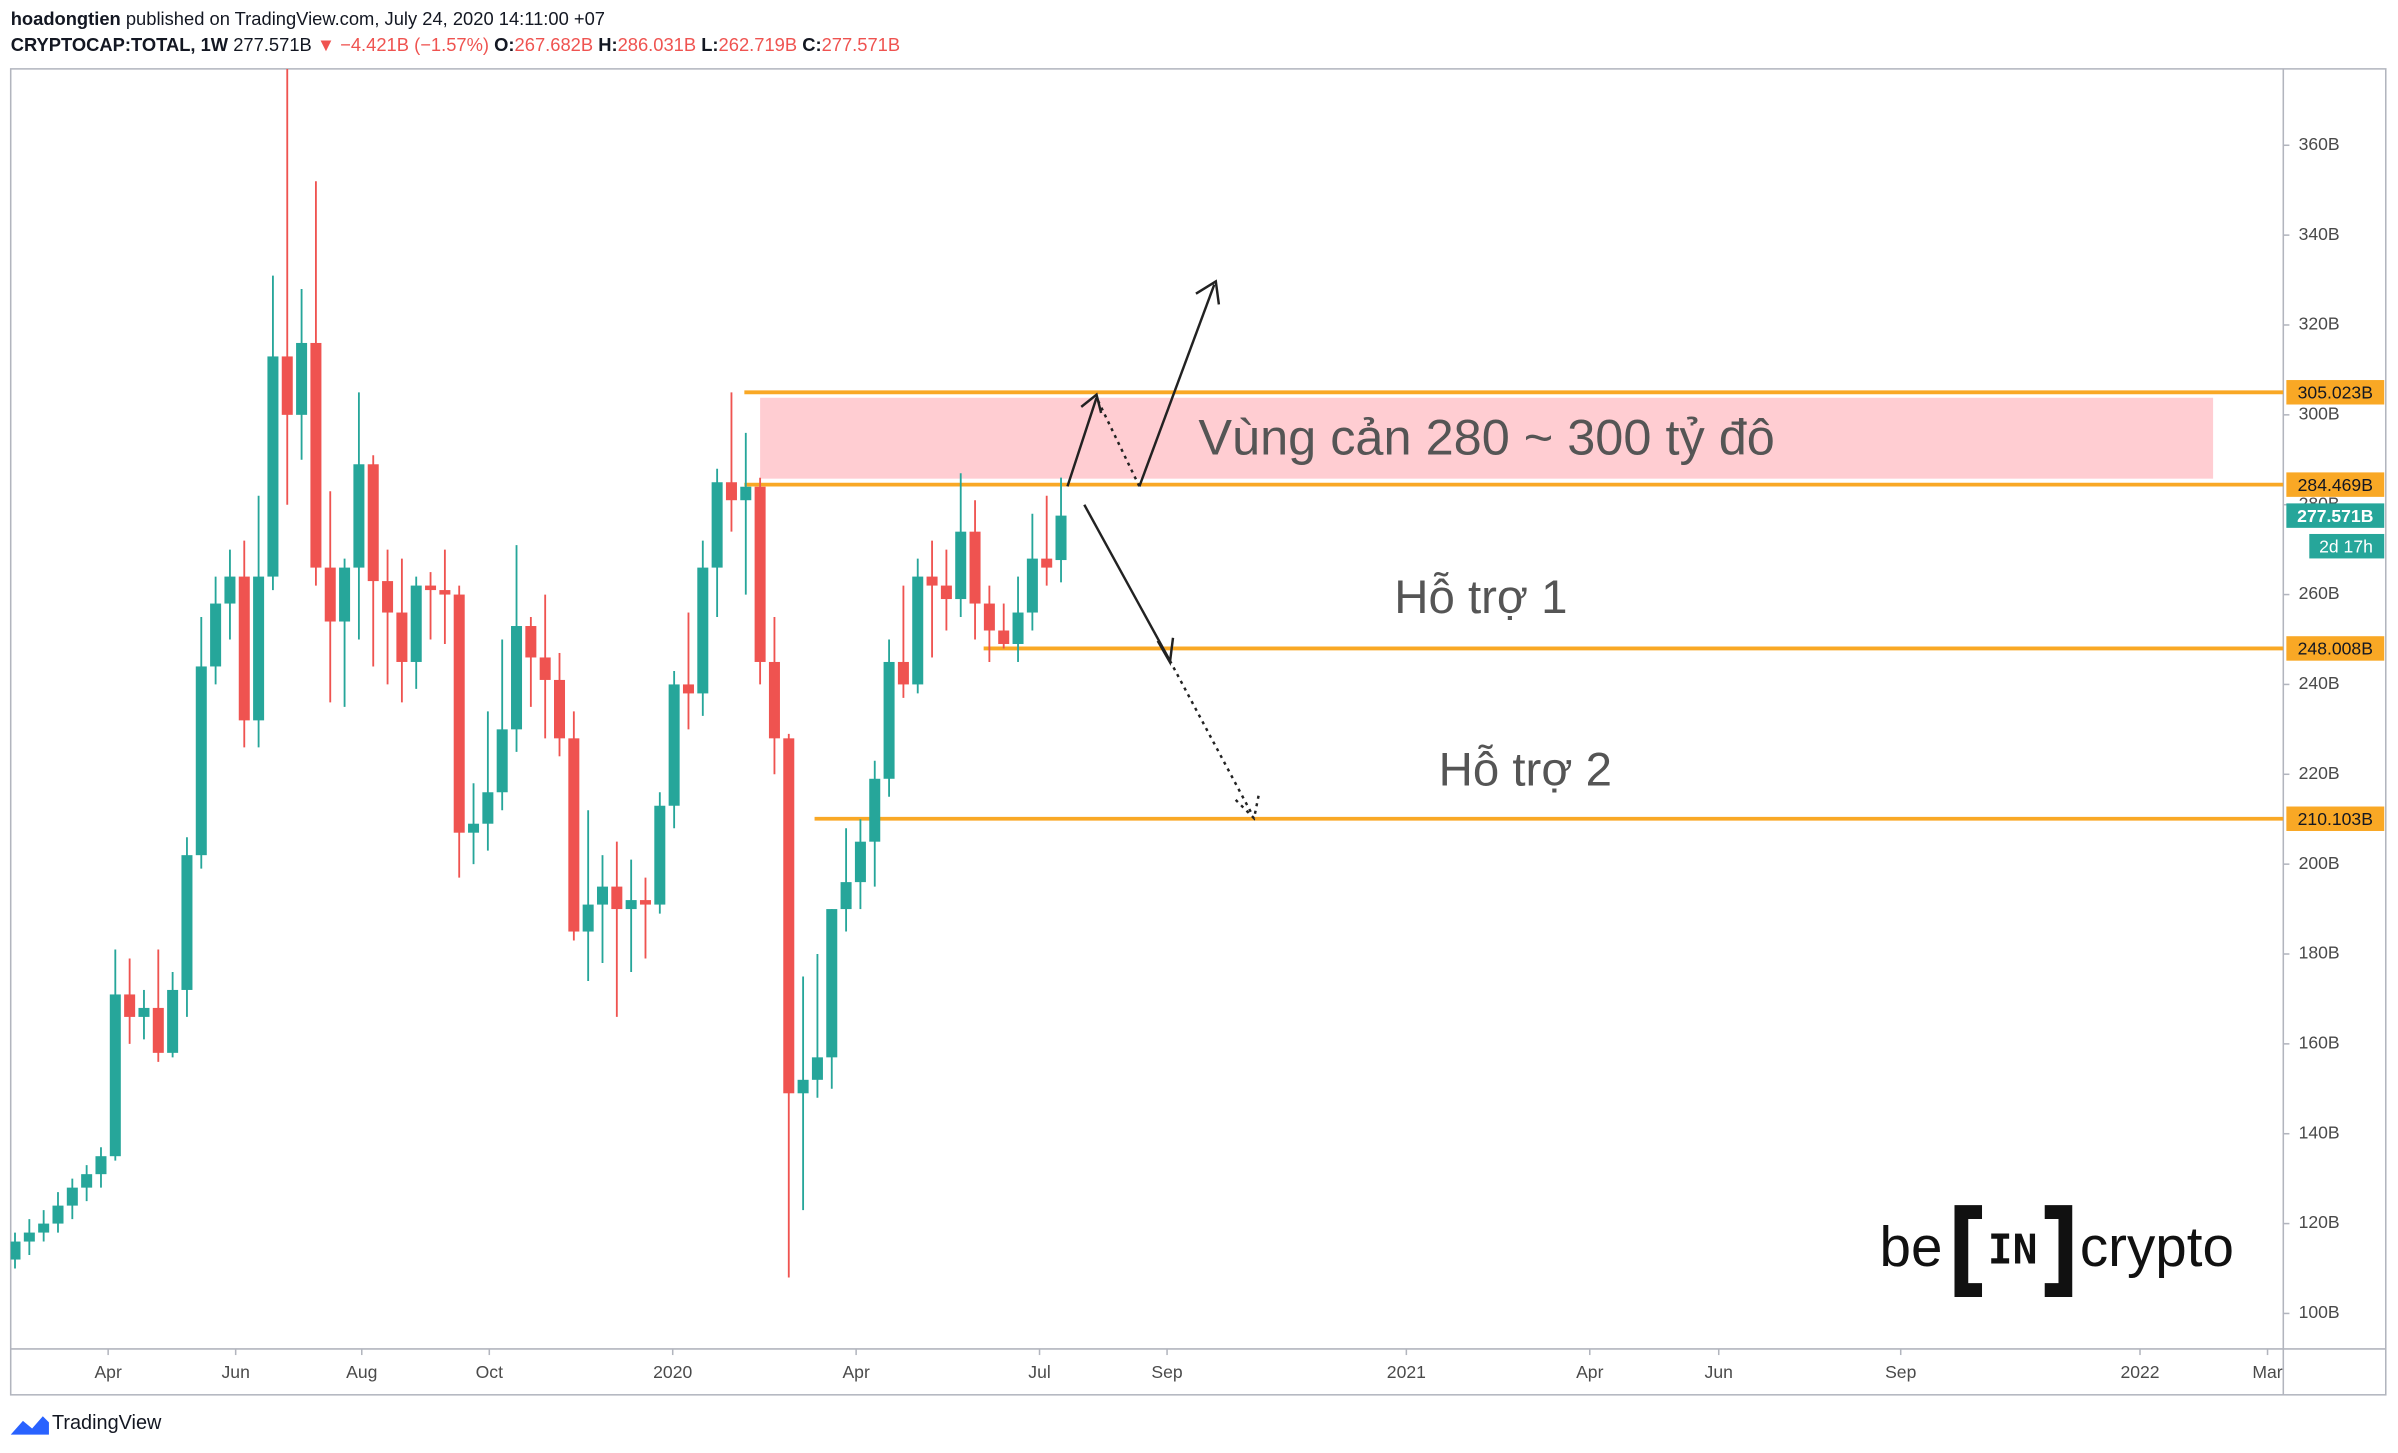 The image size is (2398, 1453). I want to click on price-tag, so click(2335, 515).